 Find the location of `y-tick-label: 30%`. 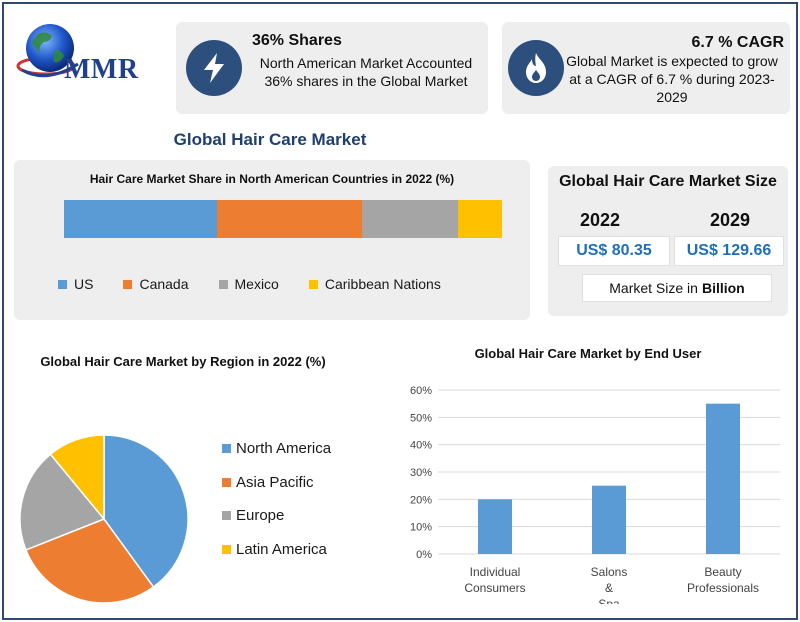

y-tick-label: 30% is located at coordinates (421, 473).